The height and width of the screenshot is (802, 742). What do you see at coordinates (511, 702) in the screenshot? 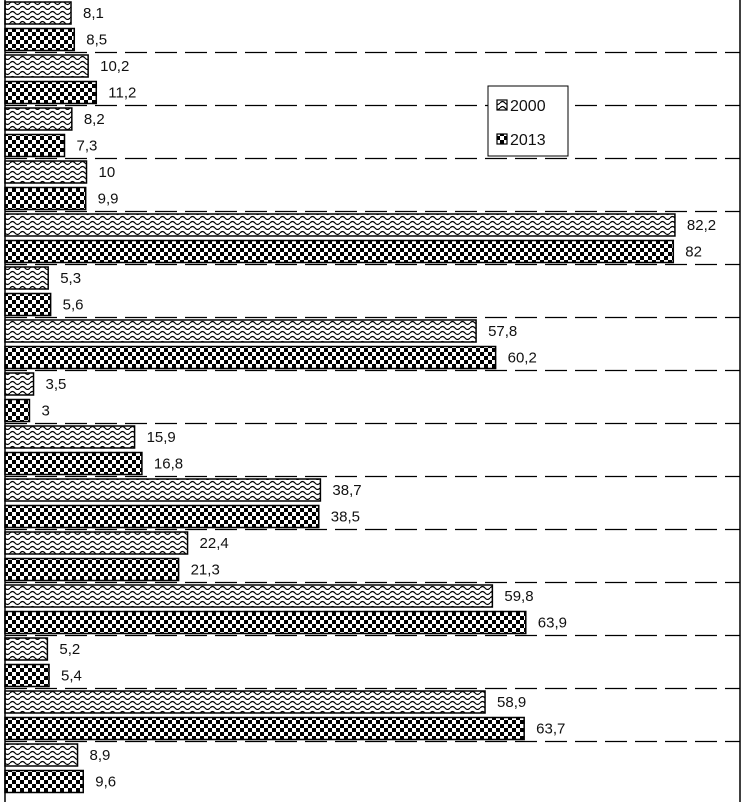
I see `data-label: 58,9` at bounding box center [511, 702].